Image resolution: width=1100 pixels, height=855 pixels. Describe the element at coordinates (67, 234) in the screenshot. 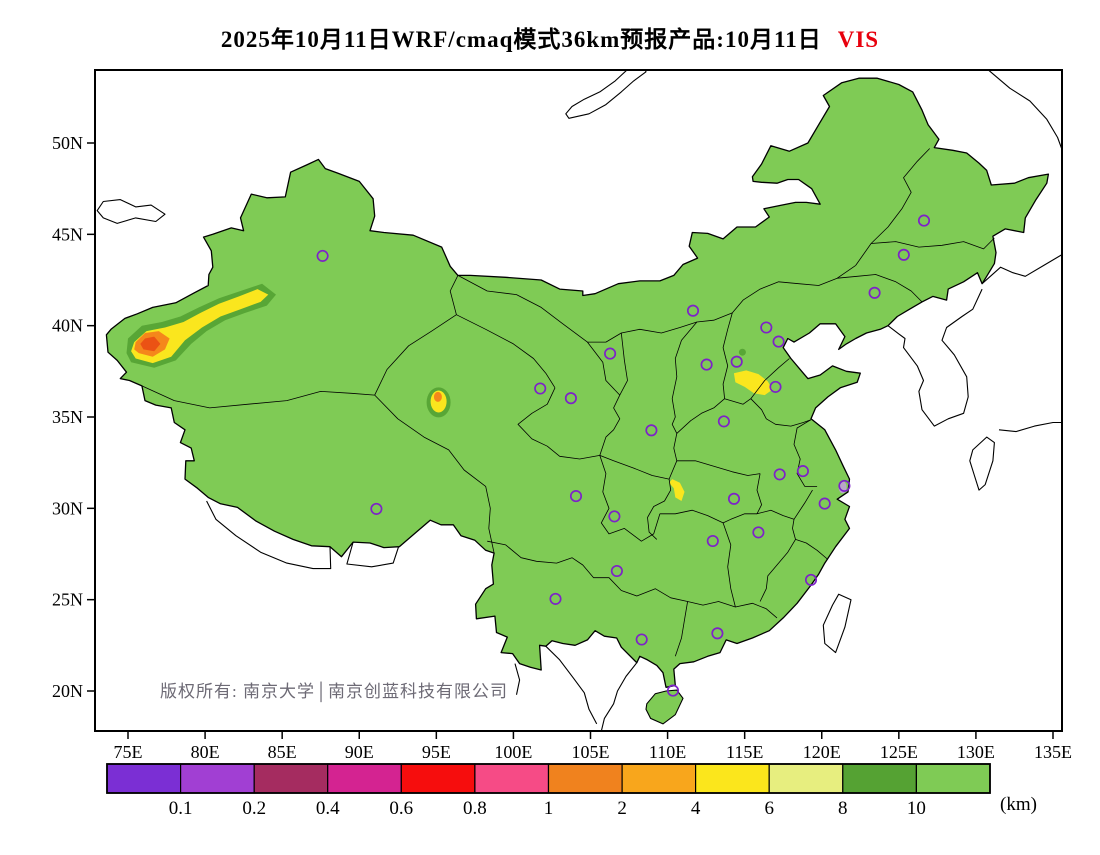

I see `lat-tick-label: 45N` at that location.